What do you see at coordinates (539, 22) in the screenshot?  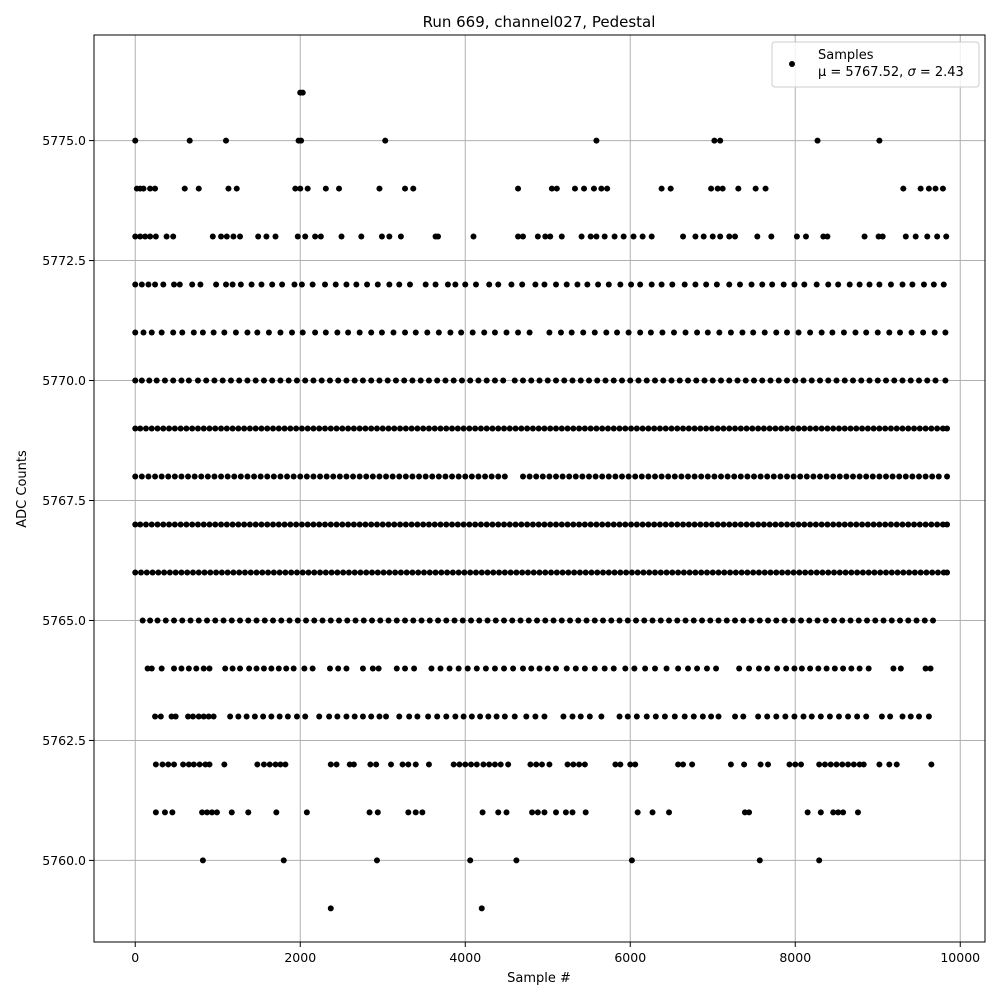 I see `chart-title: Run 669, channel027, Pedestal` at bounding box center [539, 22].